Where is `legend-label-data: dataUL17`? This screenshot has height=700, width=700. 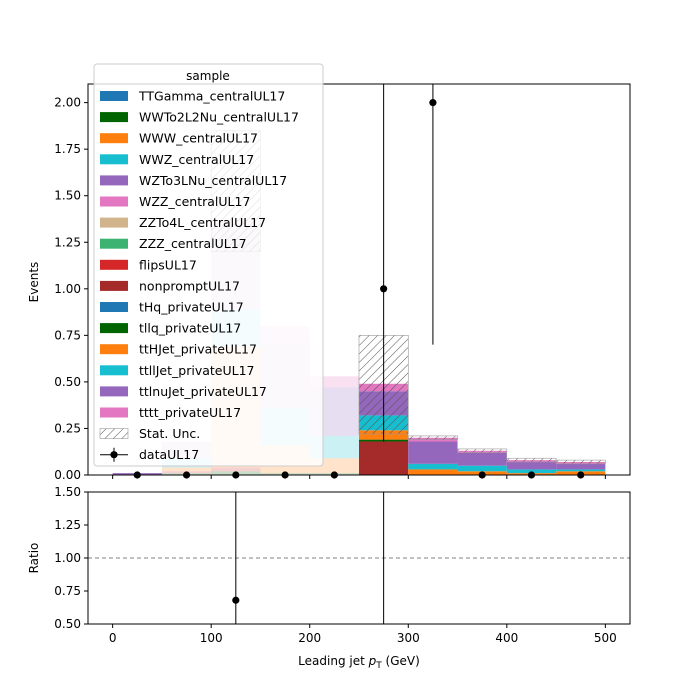
legend-label-data: dataUL17 is located at coordinates (169, 454).